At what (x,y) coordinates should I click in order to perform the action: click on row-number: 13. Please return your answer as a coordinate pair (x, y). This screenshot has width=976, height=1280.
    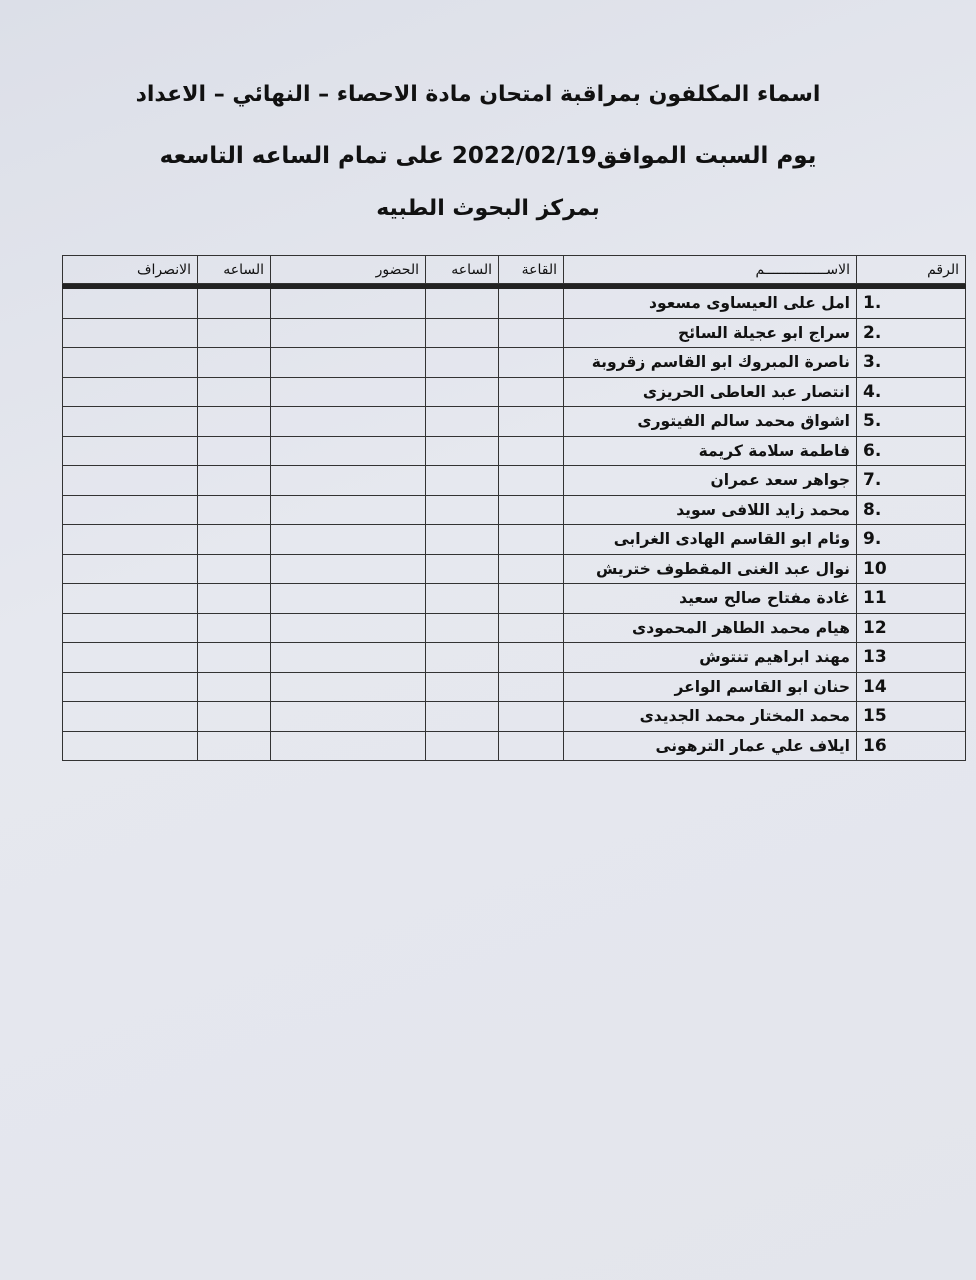
    Looking at the image, I should click on (911, 657).